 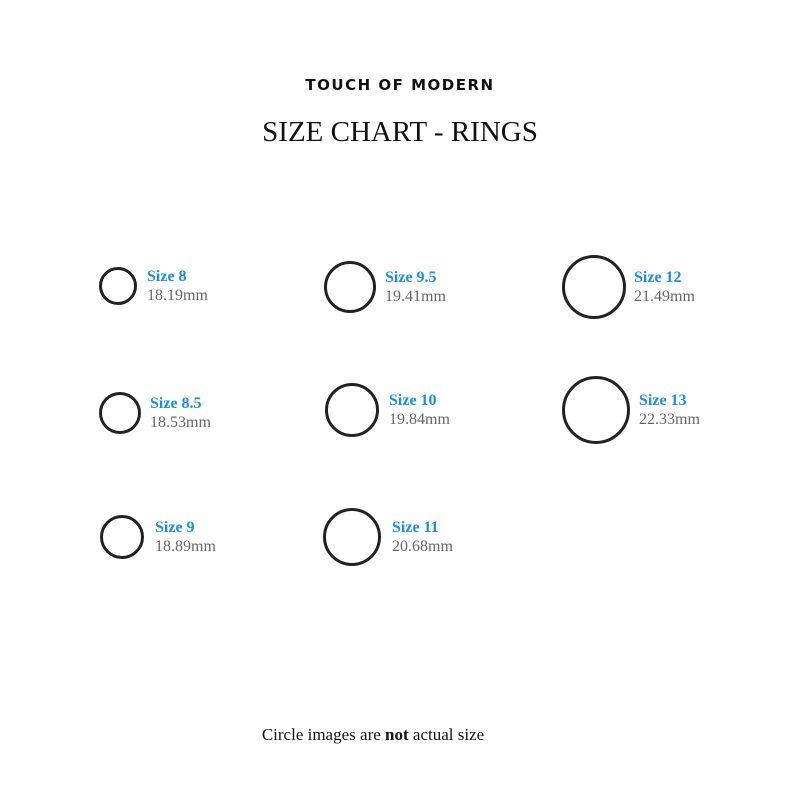 What do you see at coordinates (669, 410) in the screenshot?
I see `ring-label: Size 13 22.33mm` at bounding box center [669, 410].